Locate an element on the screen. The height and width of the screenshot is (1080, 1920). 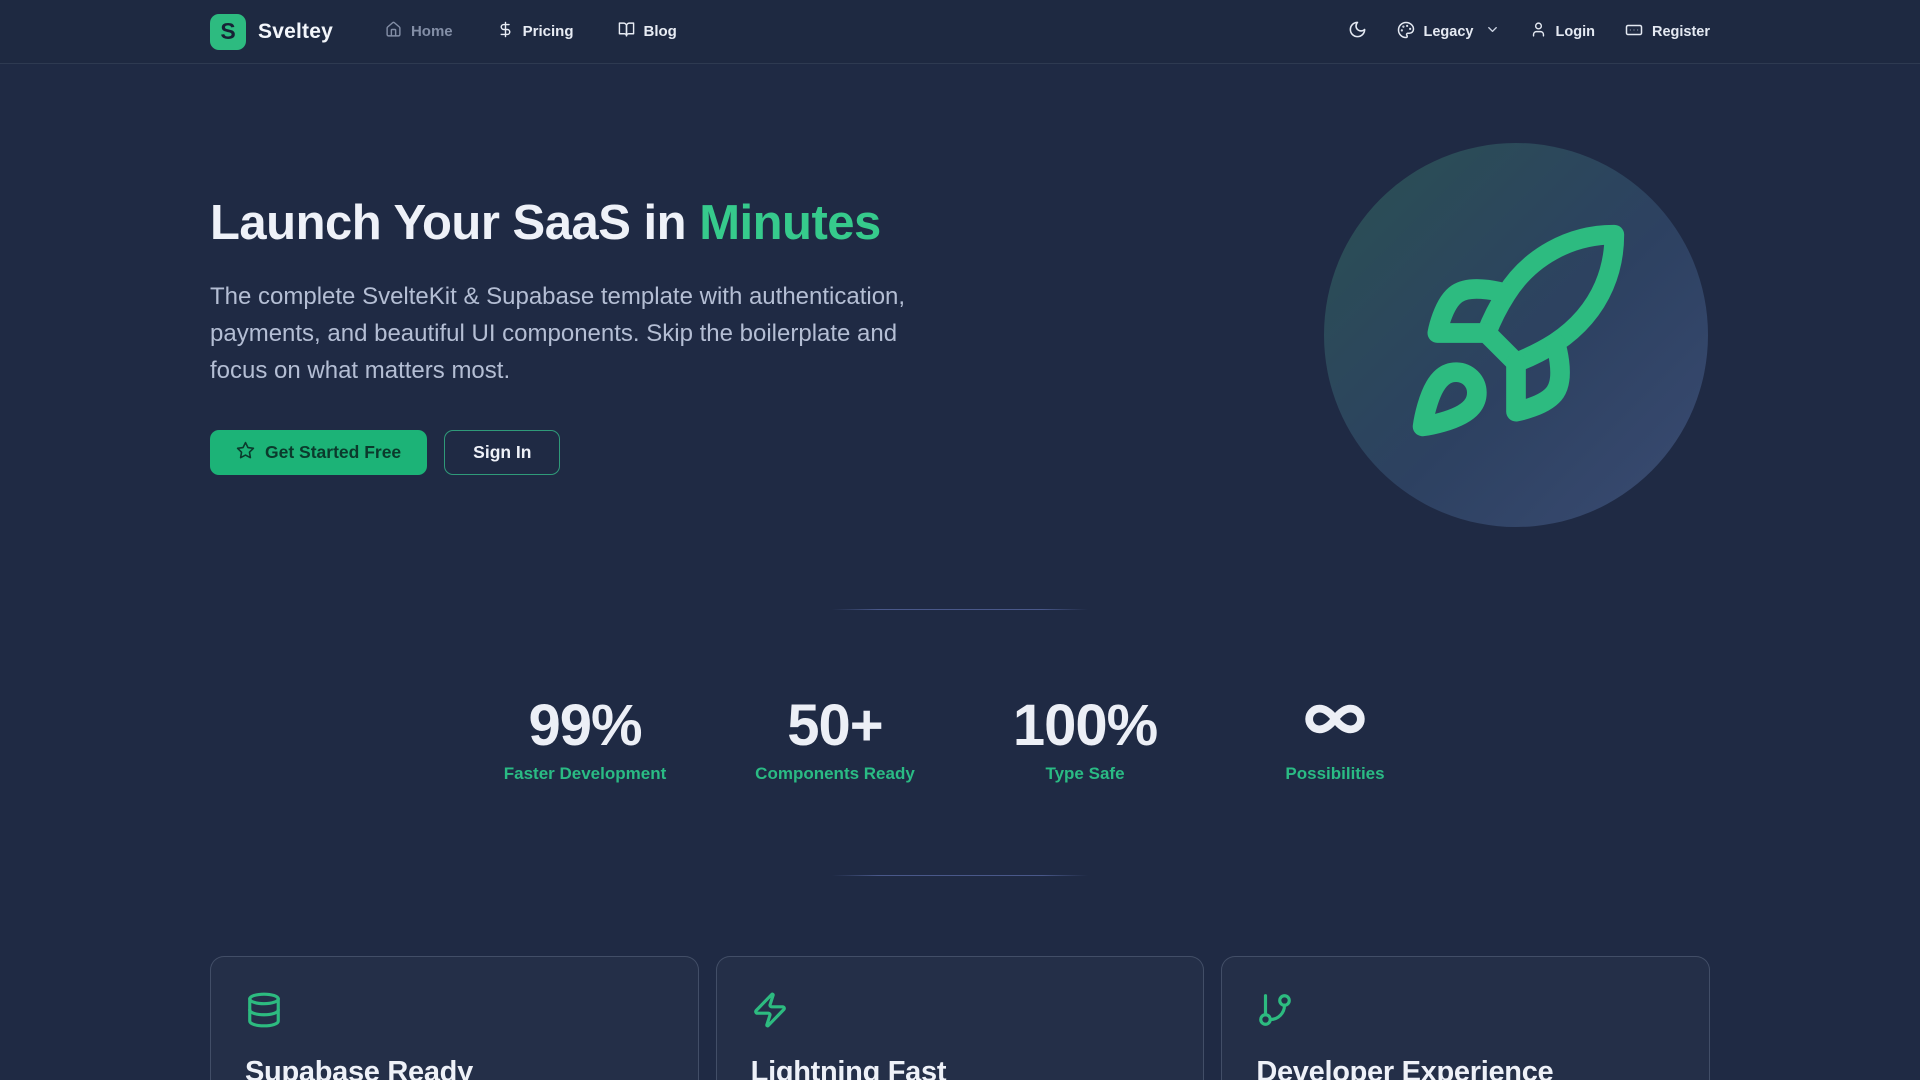
register-label: Register is located at coordinates (1680, 31).